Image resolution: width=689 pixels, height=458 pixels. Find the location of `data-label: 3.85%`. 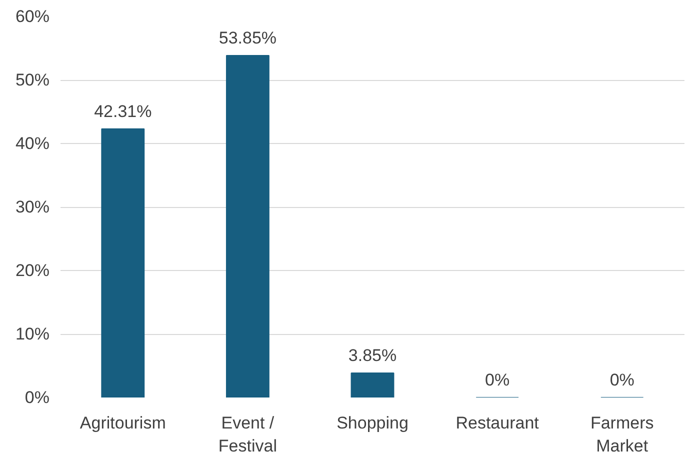

data-label: 3.85% is located at coordinates (372, 356).